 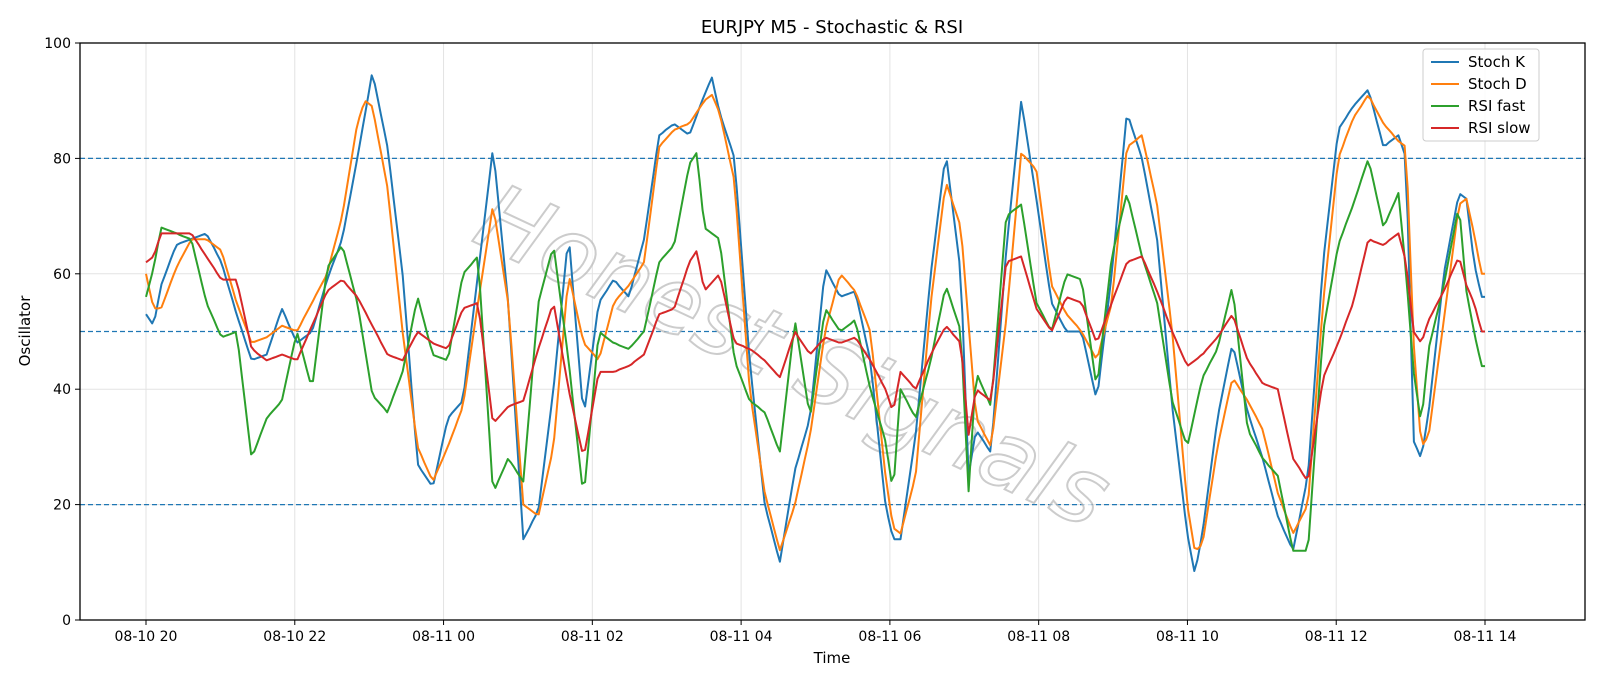 I want to click on x-tick-label: 08-11 10, so click(x=1187, y=637).